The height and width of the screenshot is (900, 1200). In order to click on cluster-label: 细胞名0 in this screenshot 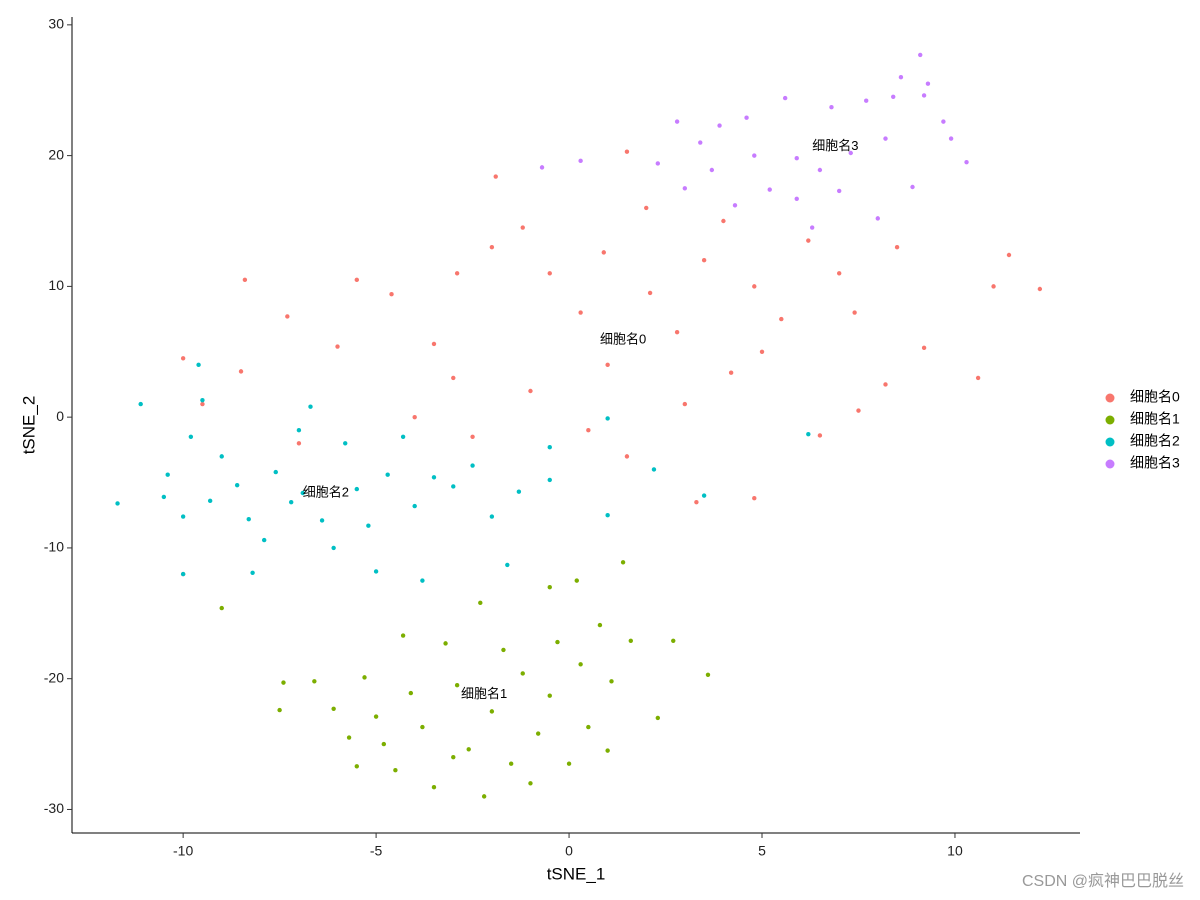, I will do `click(623, 338)`.